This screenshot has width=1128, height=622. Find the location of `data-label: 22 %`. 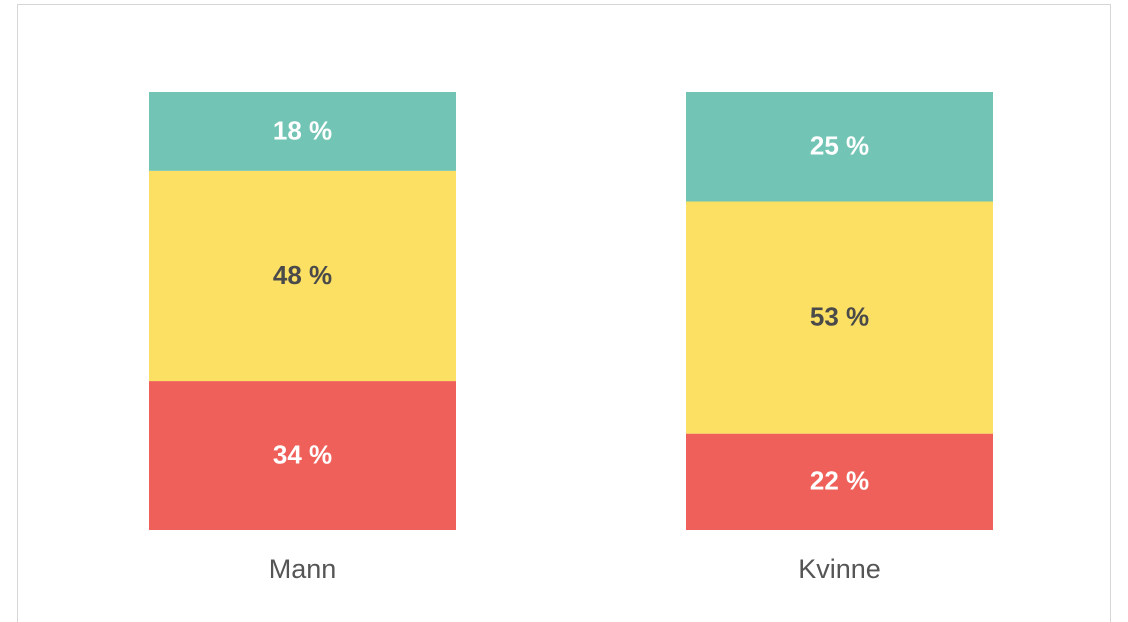

data-label: 22 % is located at coordinates (839, 481).